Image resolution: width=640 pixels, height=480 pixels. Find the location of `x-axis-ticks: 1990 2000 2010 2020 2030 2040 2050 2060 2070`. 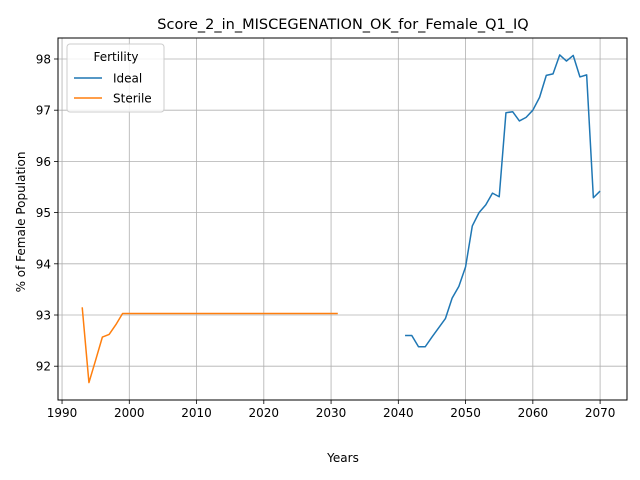

x-axis-ticks: 1990 2000 2010 2020 2030 2040 2050 2060 2070 is located at coordinates (331, 410).